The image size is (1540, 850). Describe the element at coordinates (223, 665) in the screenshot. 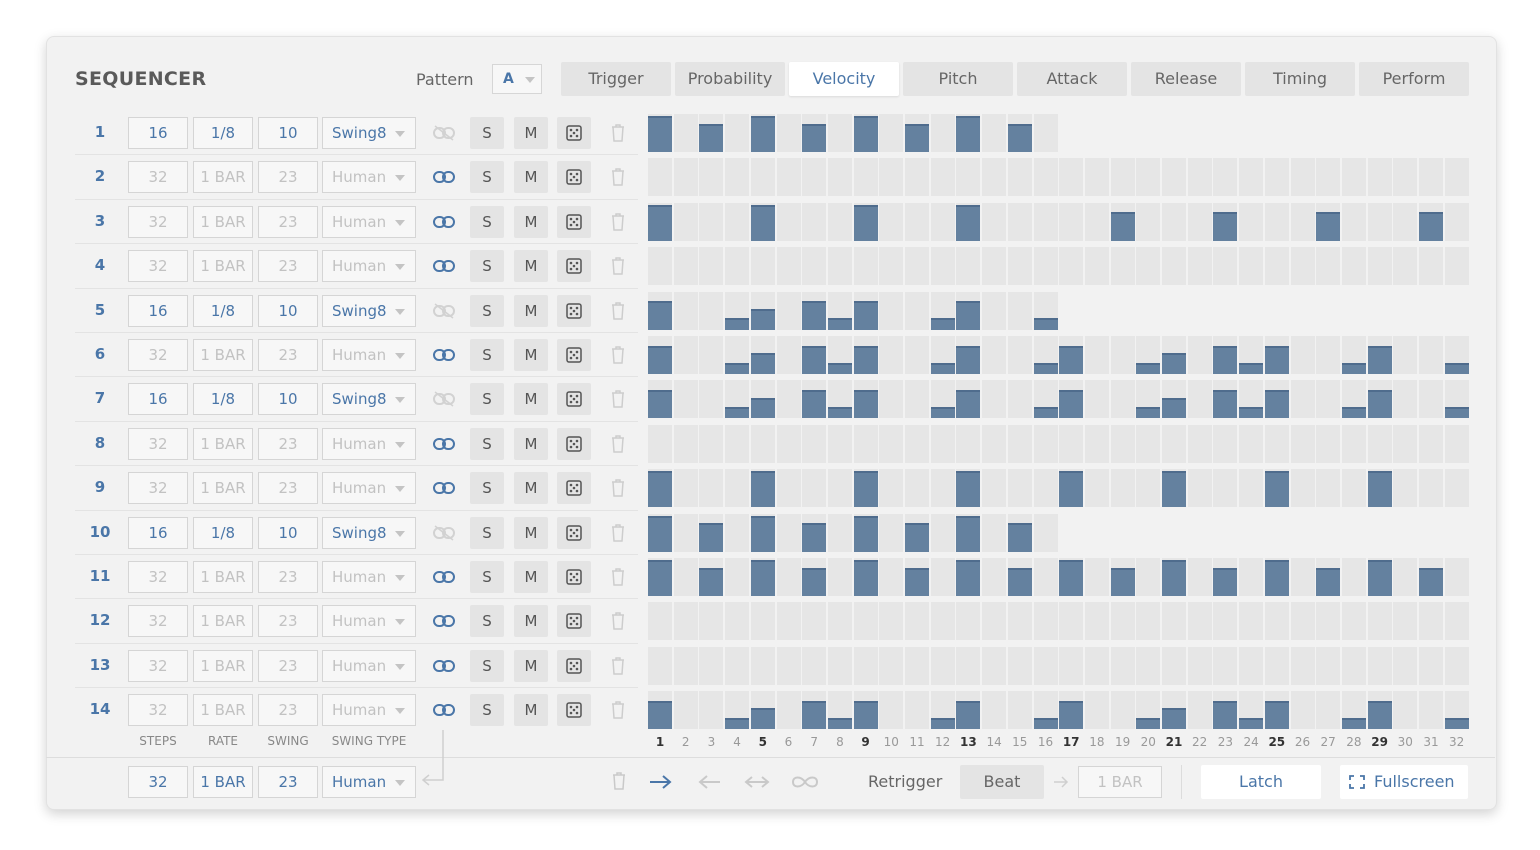

I see `rate-field: 1 BAR` at that location.